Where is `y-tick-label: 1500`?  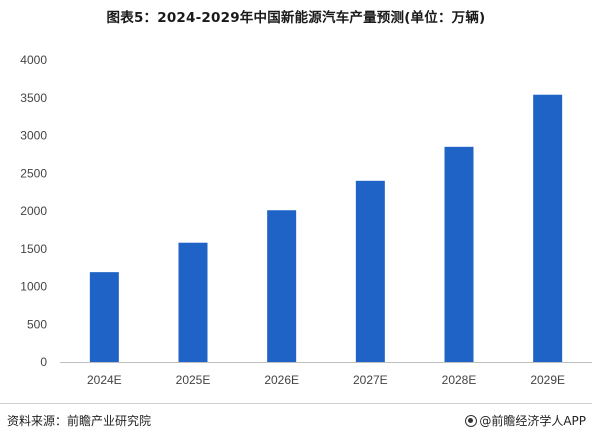 y-tick-label: 1500 is located at coordinates (33, 249).